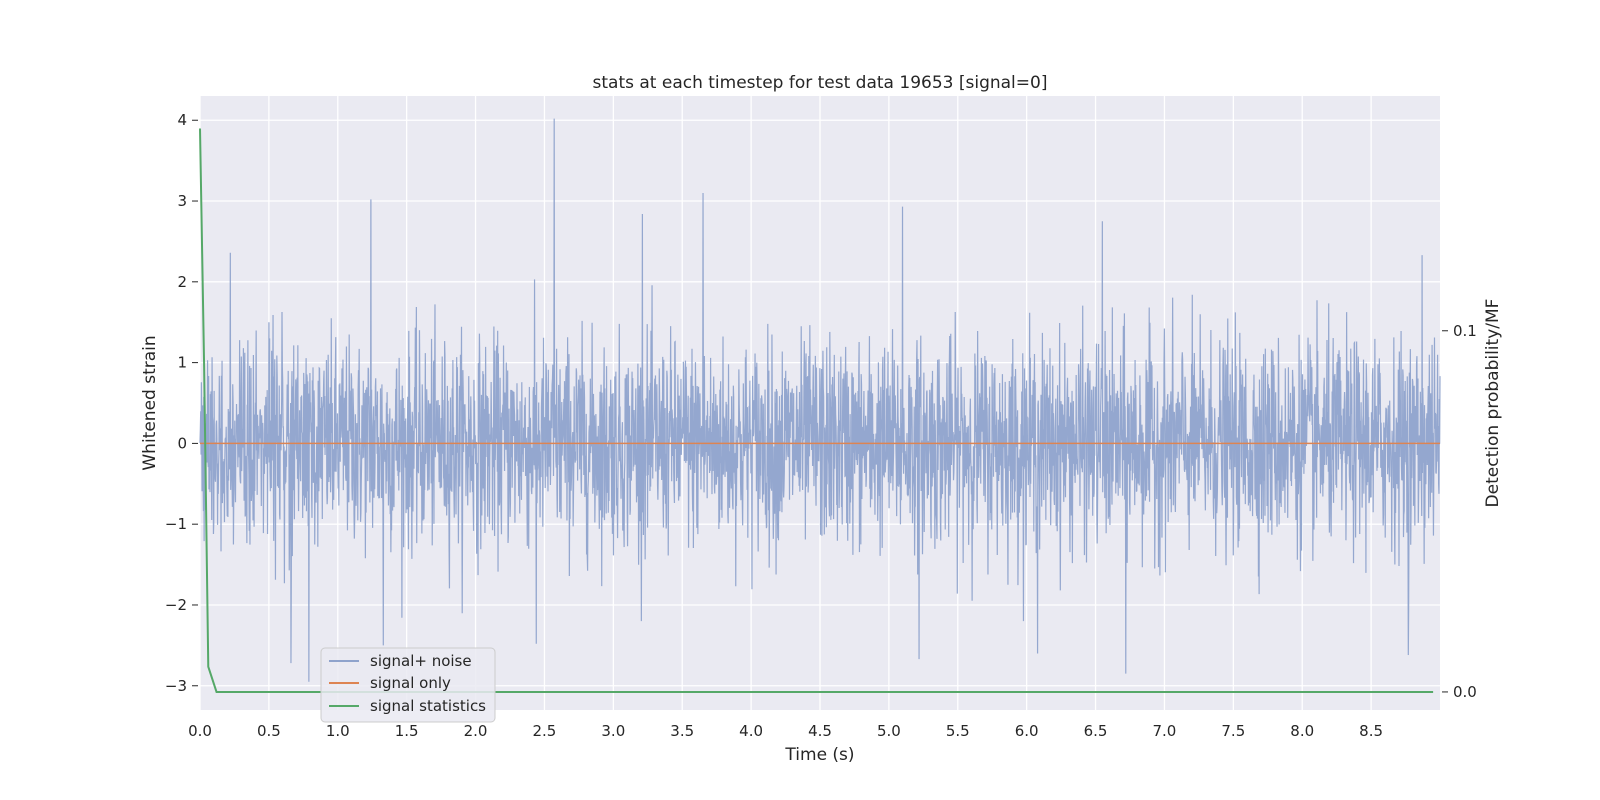  What do you see at coordinates (820, 731) in the screenshot?
I see `x-tick-label: 4.5` at bounding box center [820, 731].